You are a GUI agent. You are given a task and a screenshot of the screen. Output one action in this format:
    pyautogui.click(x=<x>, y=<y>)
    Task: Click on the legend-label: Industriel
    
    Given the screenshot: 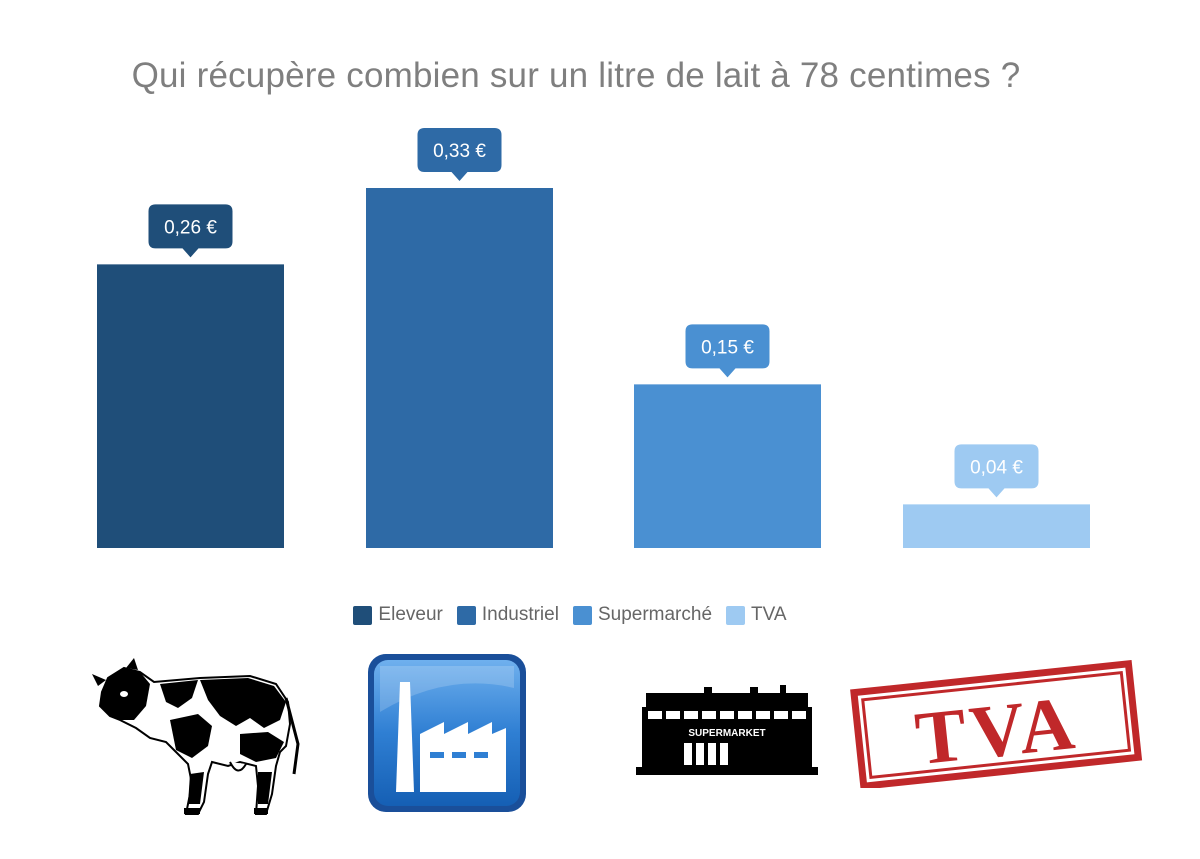 What is the action you would take?
    pyautogui.click(x=520, y=614)
    